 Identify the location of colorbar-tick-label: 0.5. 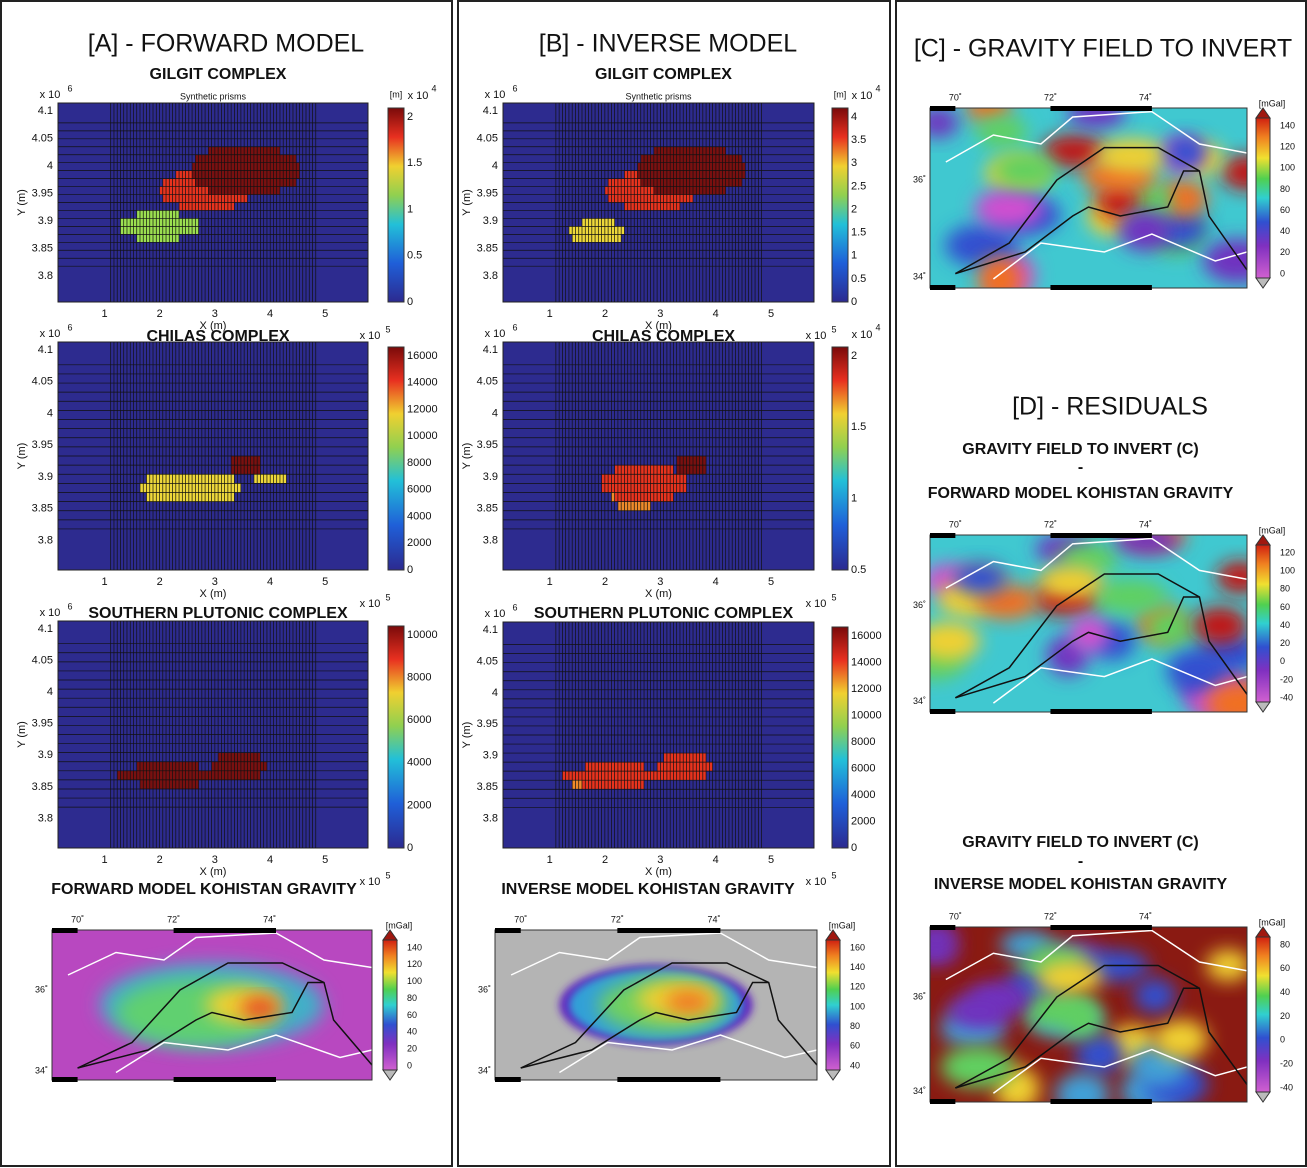
(858, 570).